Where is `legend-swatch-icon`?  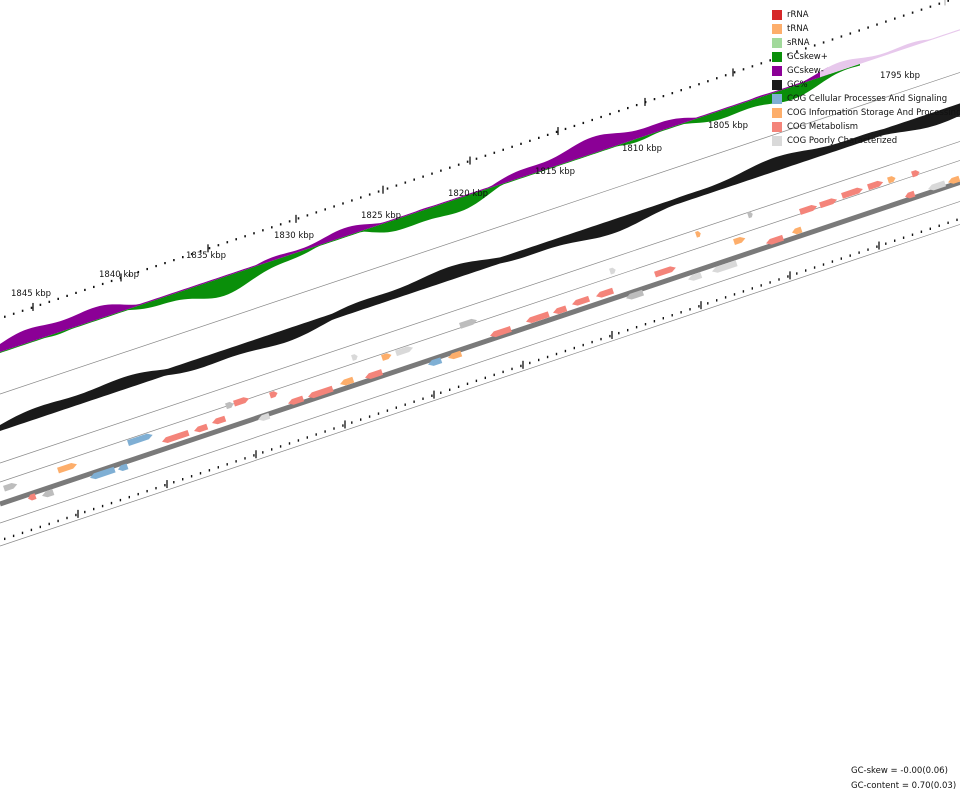 legend-swatch-icon is located at coordinates (777, 71).